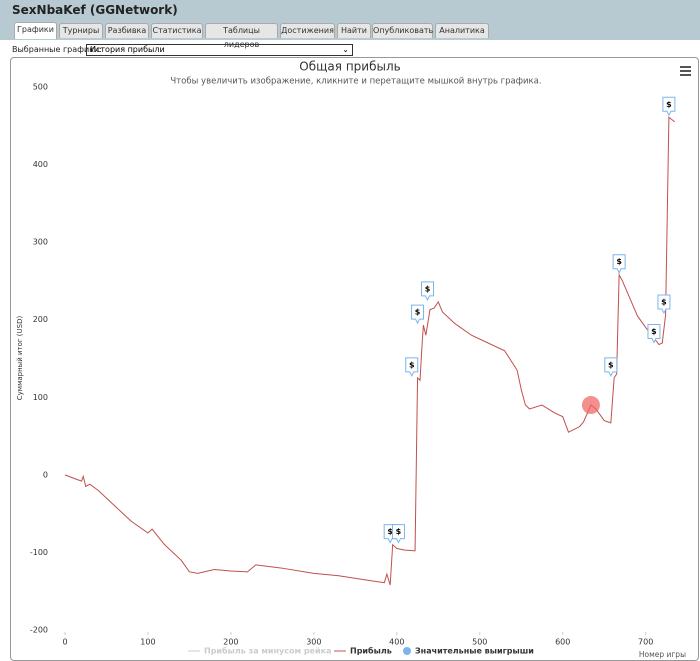 The height and width of the screenshot is (661, 700). I want to click on legend-symbol, so click(407, 651).